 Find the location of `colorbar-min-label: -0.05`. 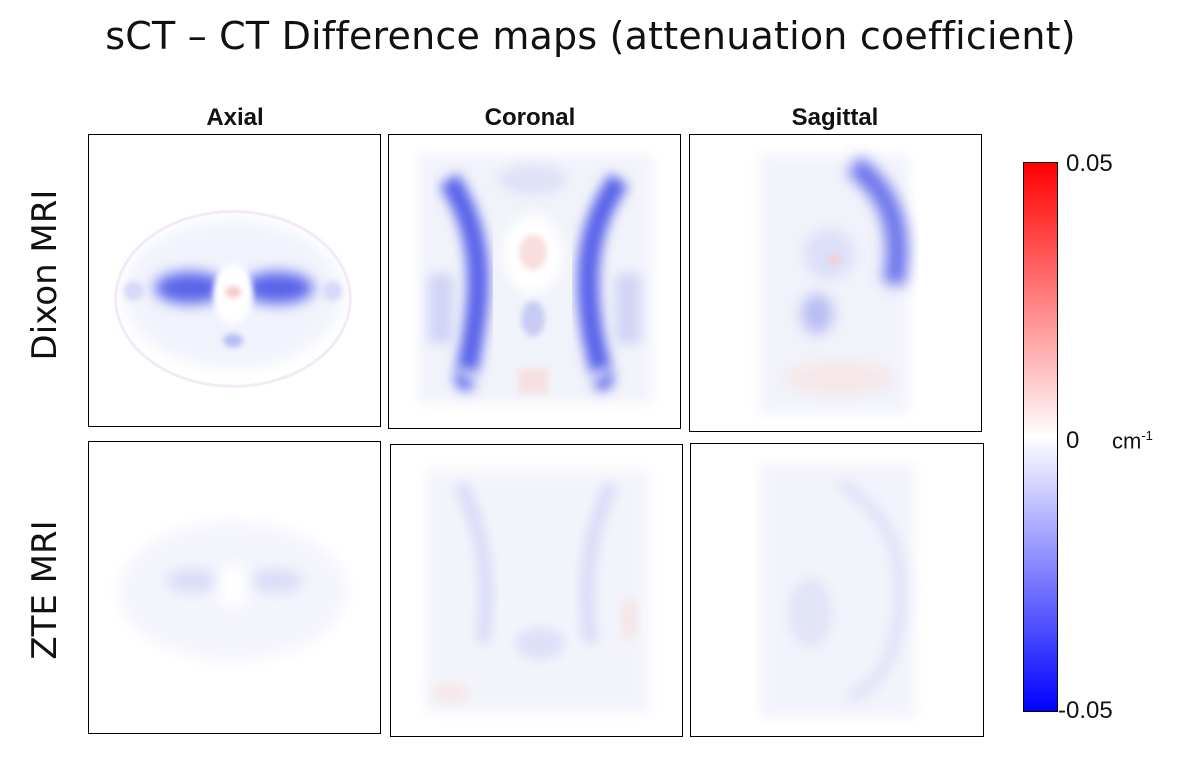

colorbar-min-label: -0.05 is located at coordinates (1085, 710).